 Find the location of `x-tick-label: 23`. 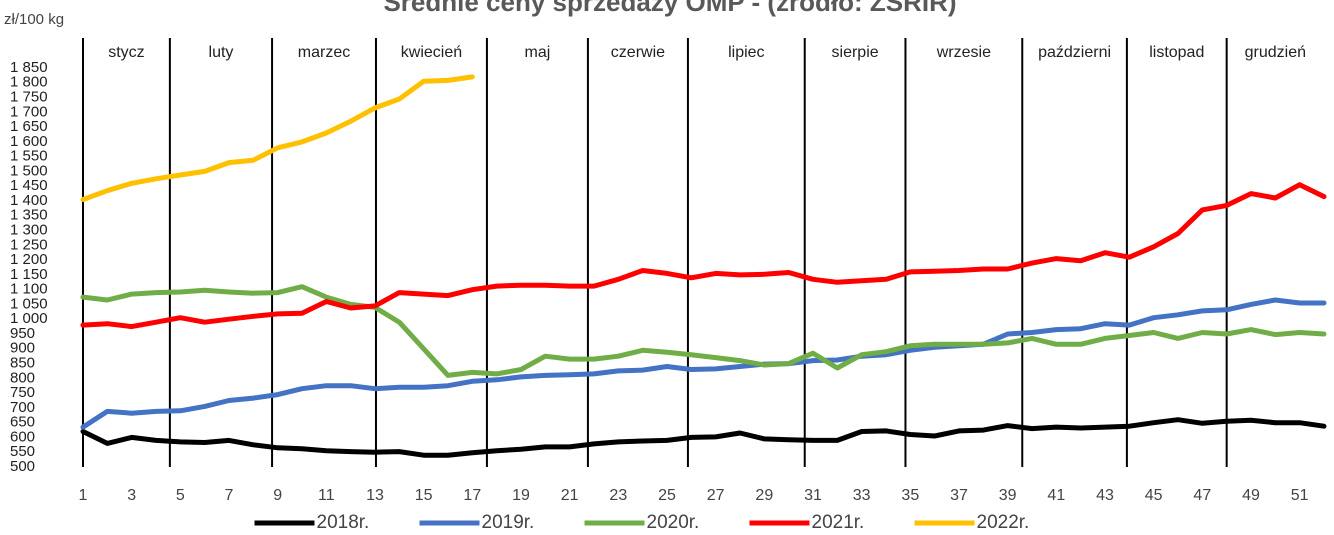

x-tick-label: 23 is located at coordinates (618, 495).